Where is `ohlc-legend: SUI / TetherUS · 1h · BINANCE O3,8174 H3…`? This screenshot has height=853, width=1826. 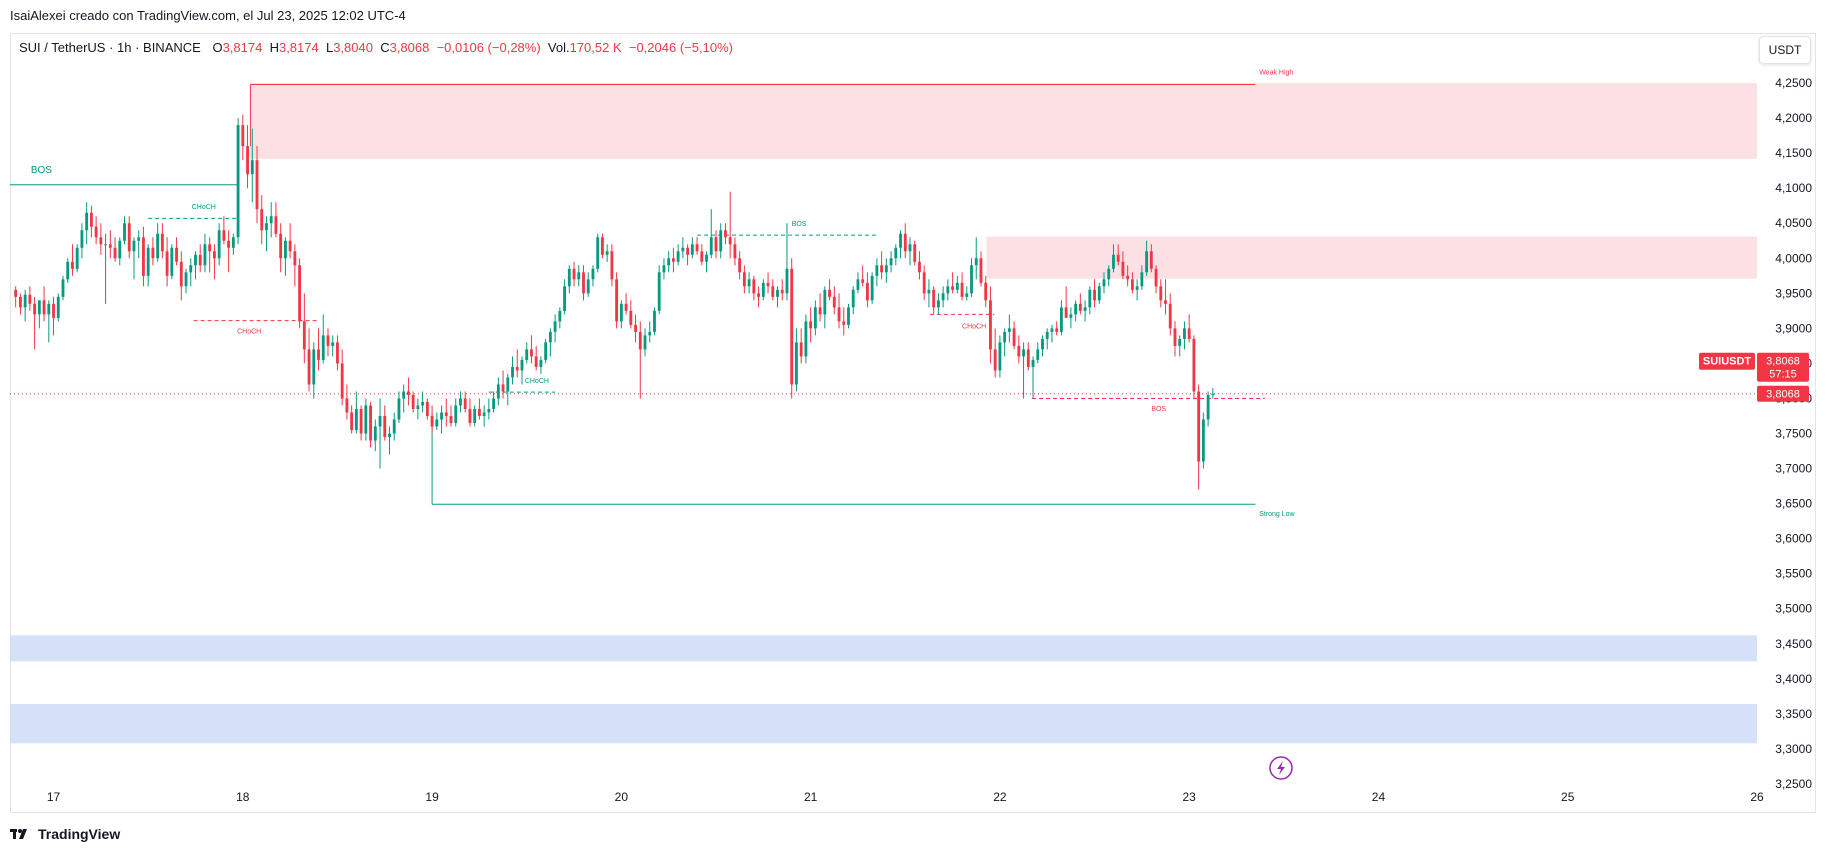
ohlc-legend: SUI / TetherUS · 1h · BINANCE O3,8174 H3… is located at coordinates (376, 47).